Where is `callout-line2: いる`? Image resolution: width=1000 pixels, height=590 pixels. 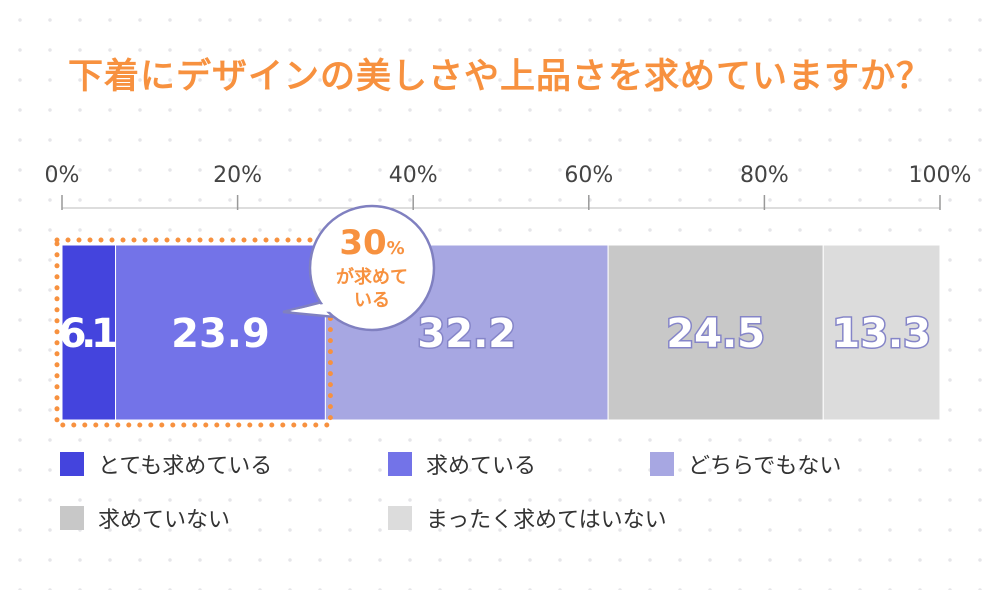 callout-line2: いる is located at coordinates (372, 300).